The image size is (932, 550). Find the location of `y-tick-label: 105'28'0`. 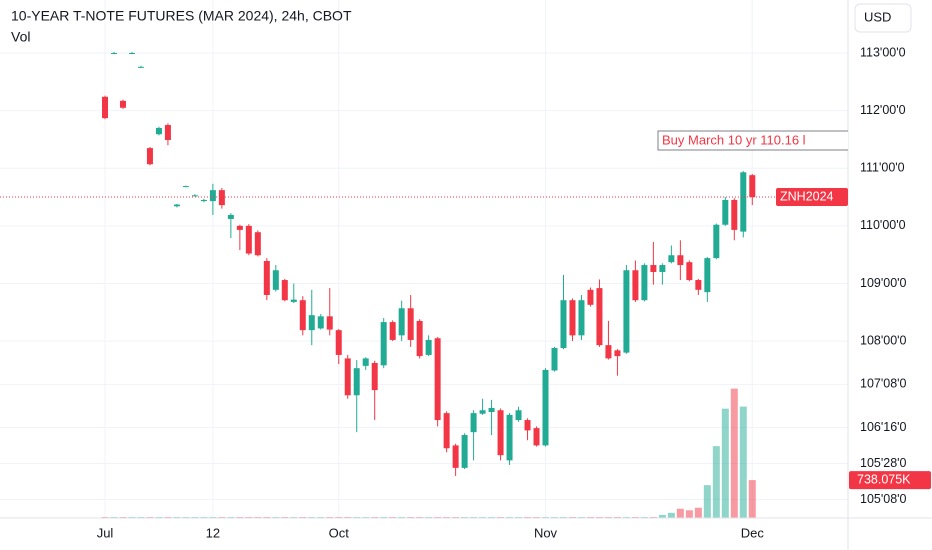

y-tick-label: 105'28'0 is located at coordinates (883, 463).